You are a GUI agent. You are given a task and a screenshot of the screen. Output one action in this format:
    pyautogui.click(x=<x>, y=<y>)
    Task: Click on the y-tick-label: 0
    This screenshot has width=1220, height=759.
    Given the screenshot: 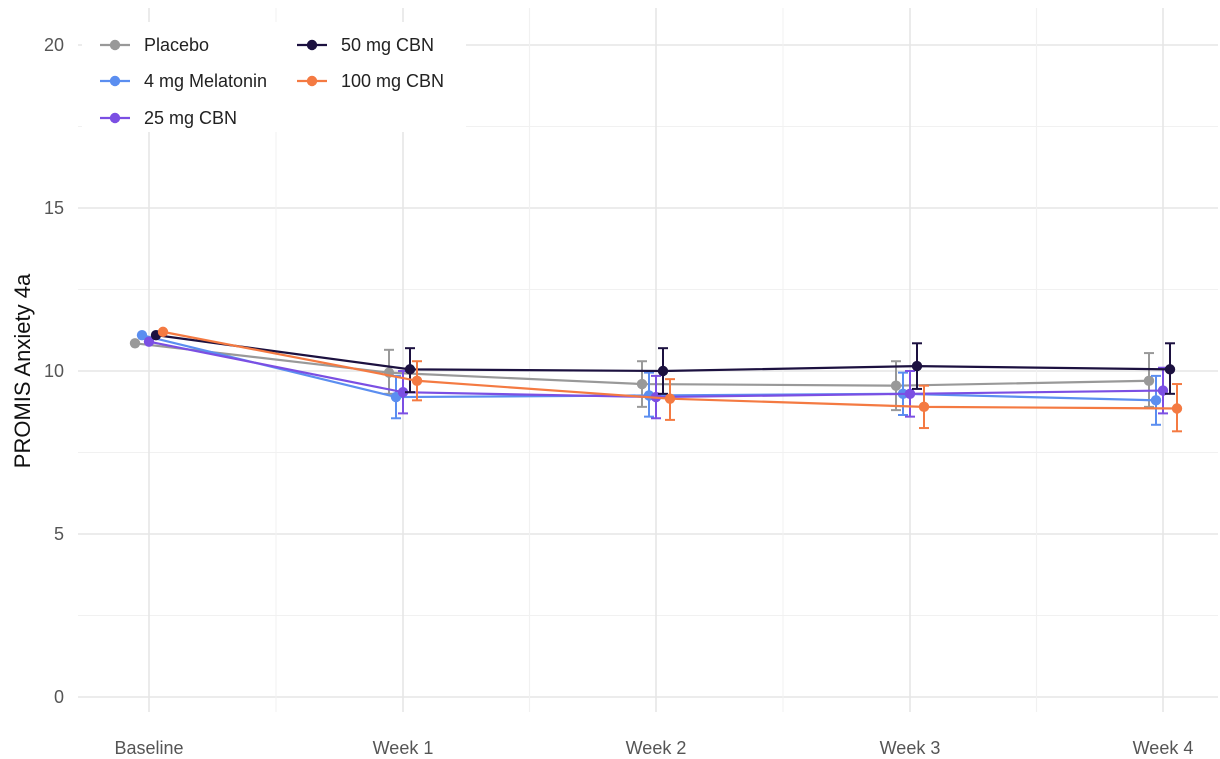 What is the action you would take?
    pyautogui.click(x=59, y=697)
    